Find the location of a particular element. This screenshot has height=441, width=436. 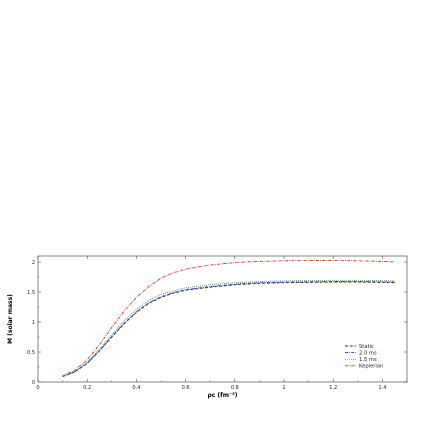

x-tick-label: 0.8 is located at coordinates (235, 388).